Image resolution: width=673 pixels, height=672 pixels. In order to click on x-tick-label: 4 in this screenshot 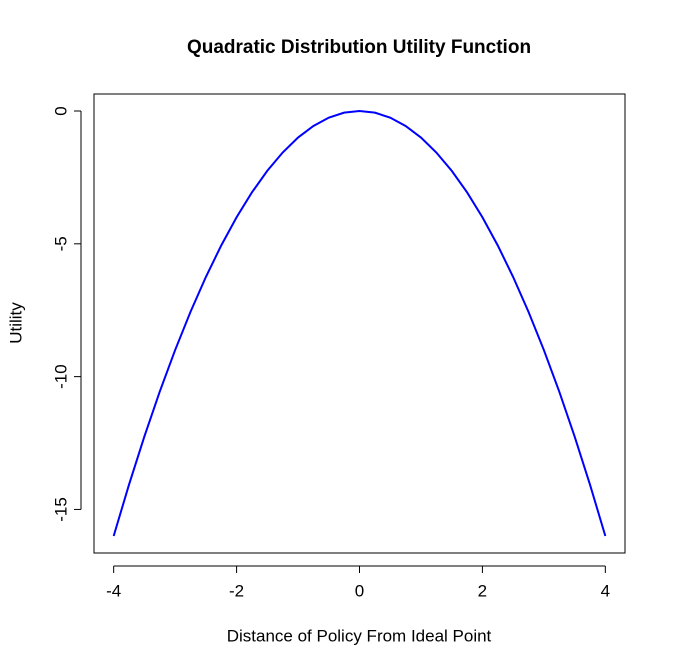, I will do `click(605, 590)`.